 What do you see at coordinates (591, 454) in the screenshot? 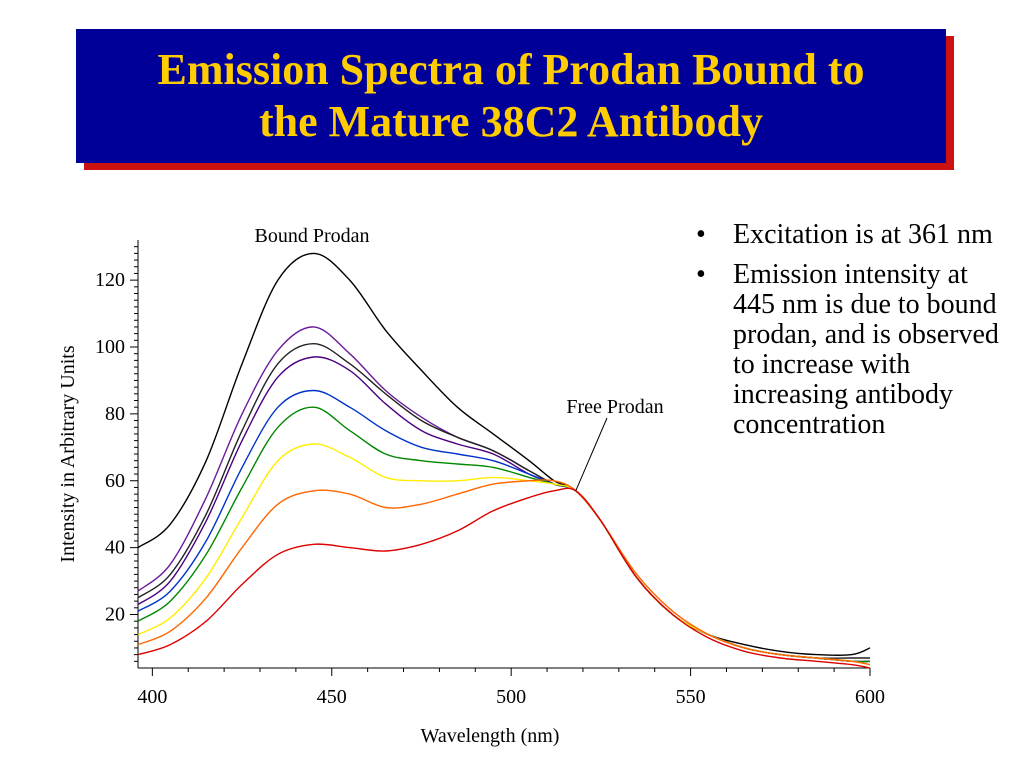
I see `annotation-pointer-line` at bounding box center [591, 454].